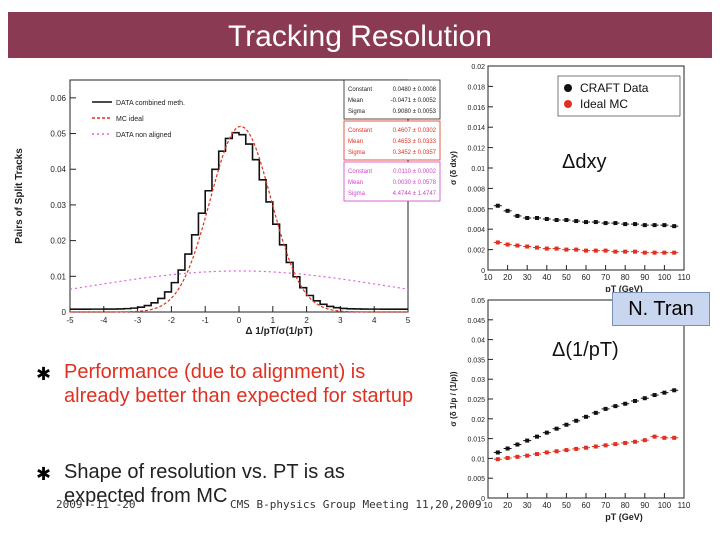  Describe the element at coordinates (624, 517) in the screenshot. I see `x-axis-label: pT (GeV)` at that location.